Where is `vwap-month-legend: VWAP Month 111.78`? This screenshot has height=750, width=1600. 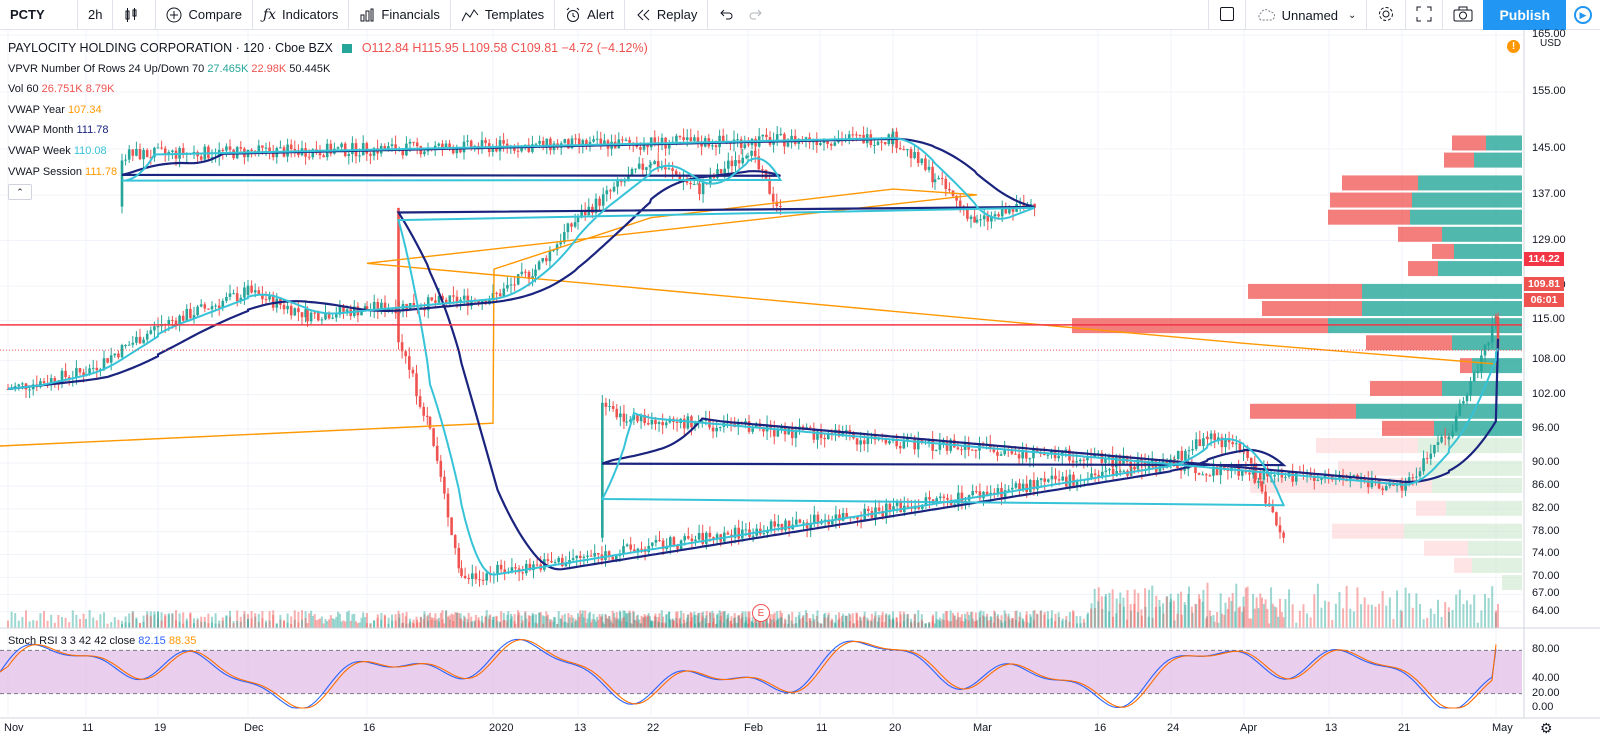
vwap-month-legend: VWAP Month 111.78 is located at coordinates (328, 130).